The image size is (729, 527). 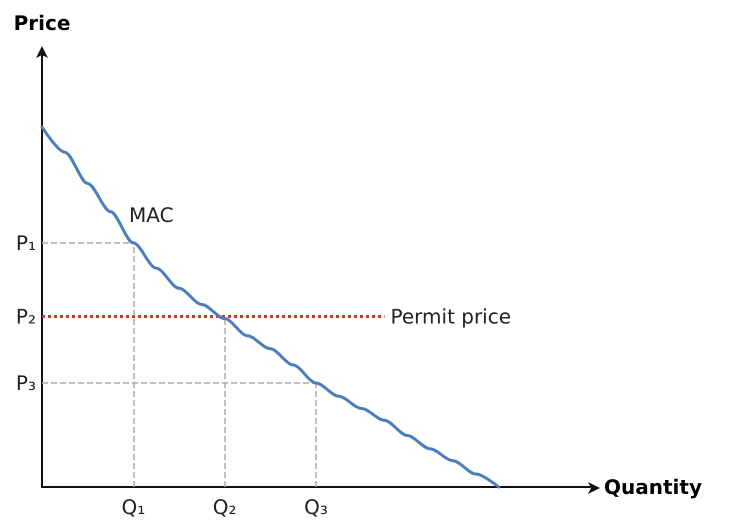 What do you see at coordinates (26, 382) in the screenshot?
I see `ref-line-label: P₃` at bounding box center [26, 382].